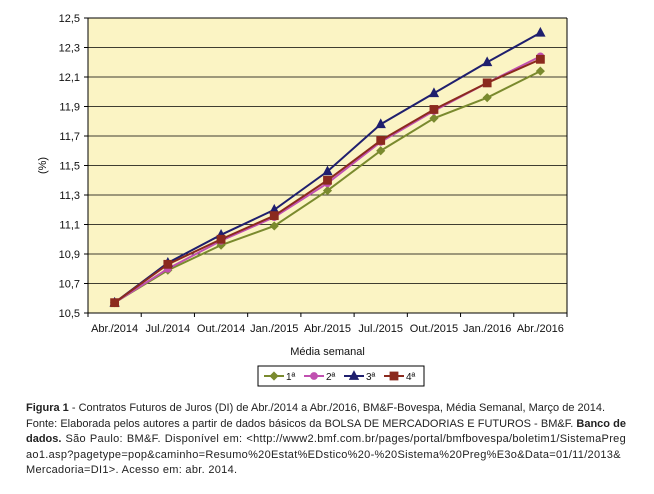  What do you see at coordinates (274, 329) in the screenshot?
I see `x-tick-label: Jan./2015` at bounding box center [274, 329].